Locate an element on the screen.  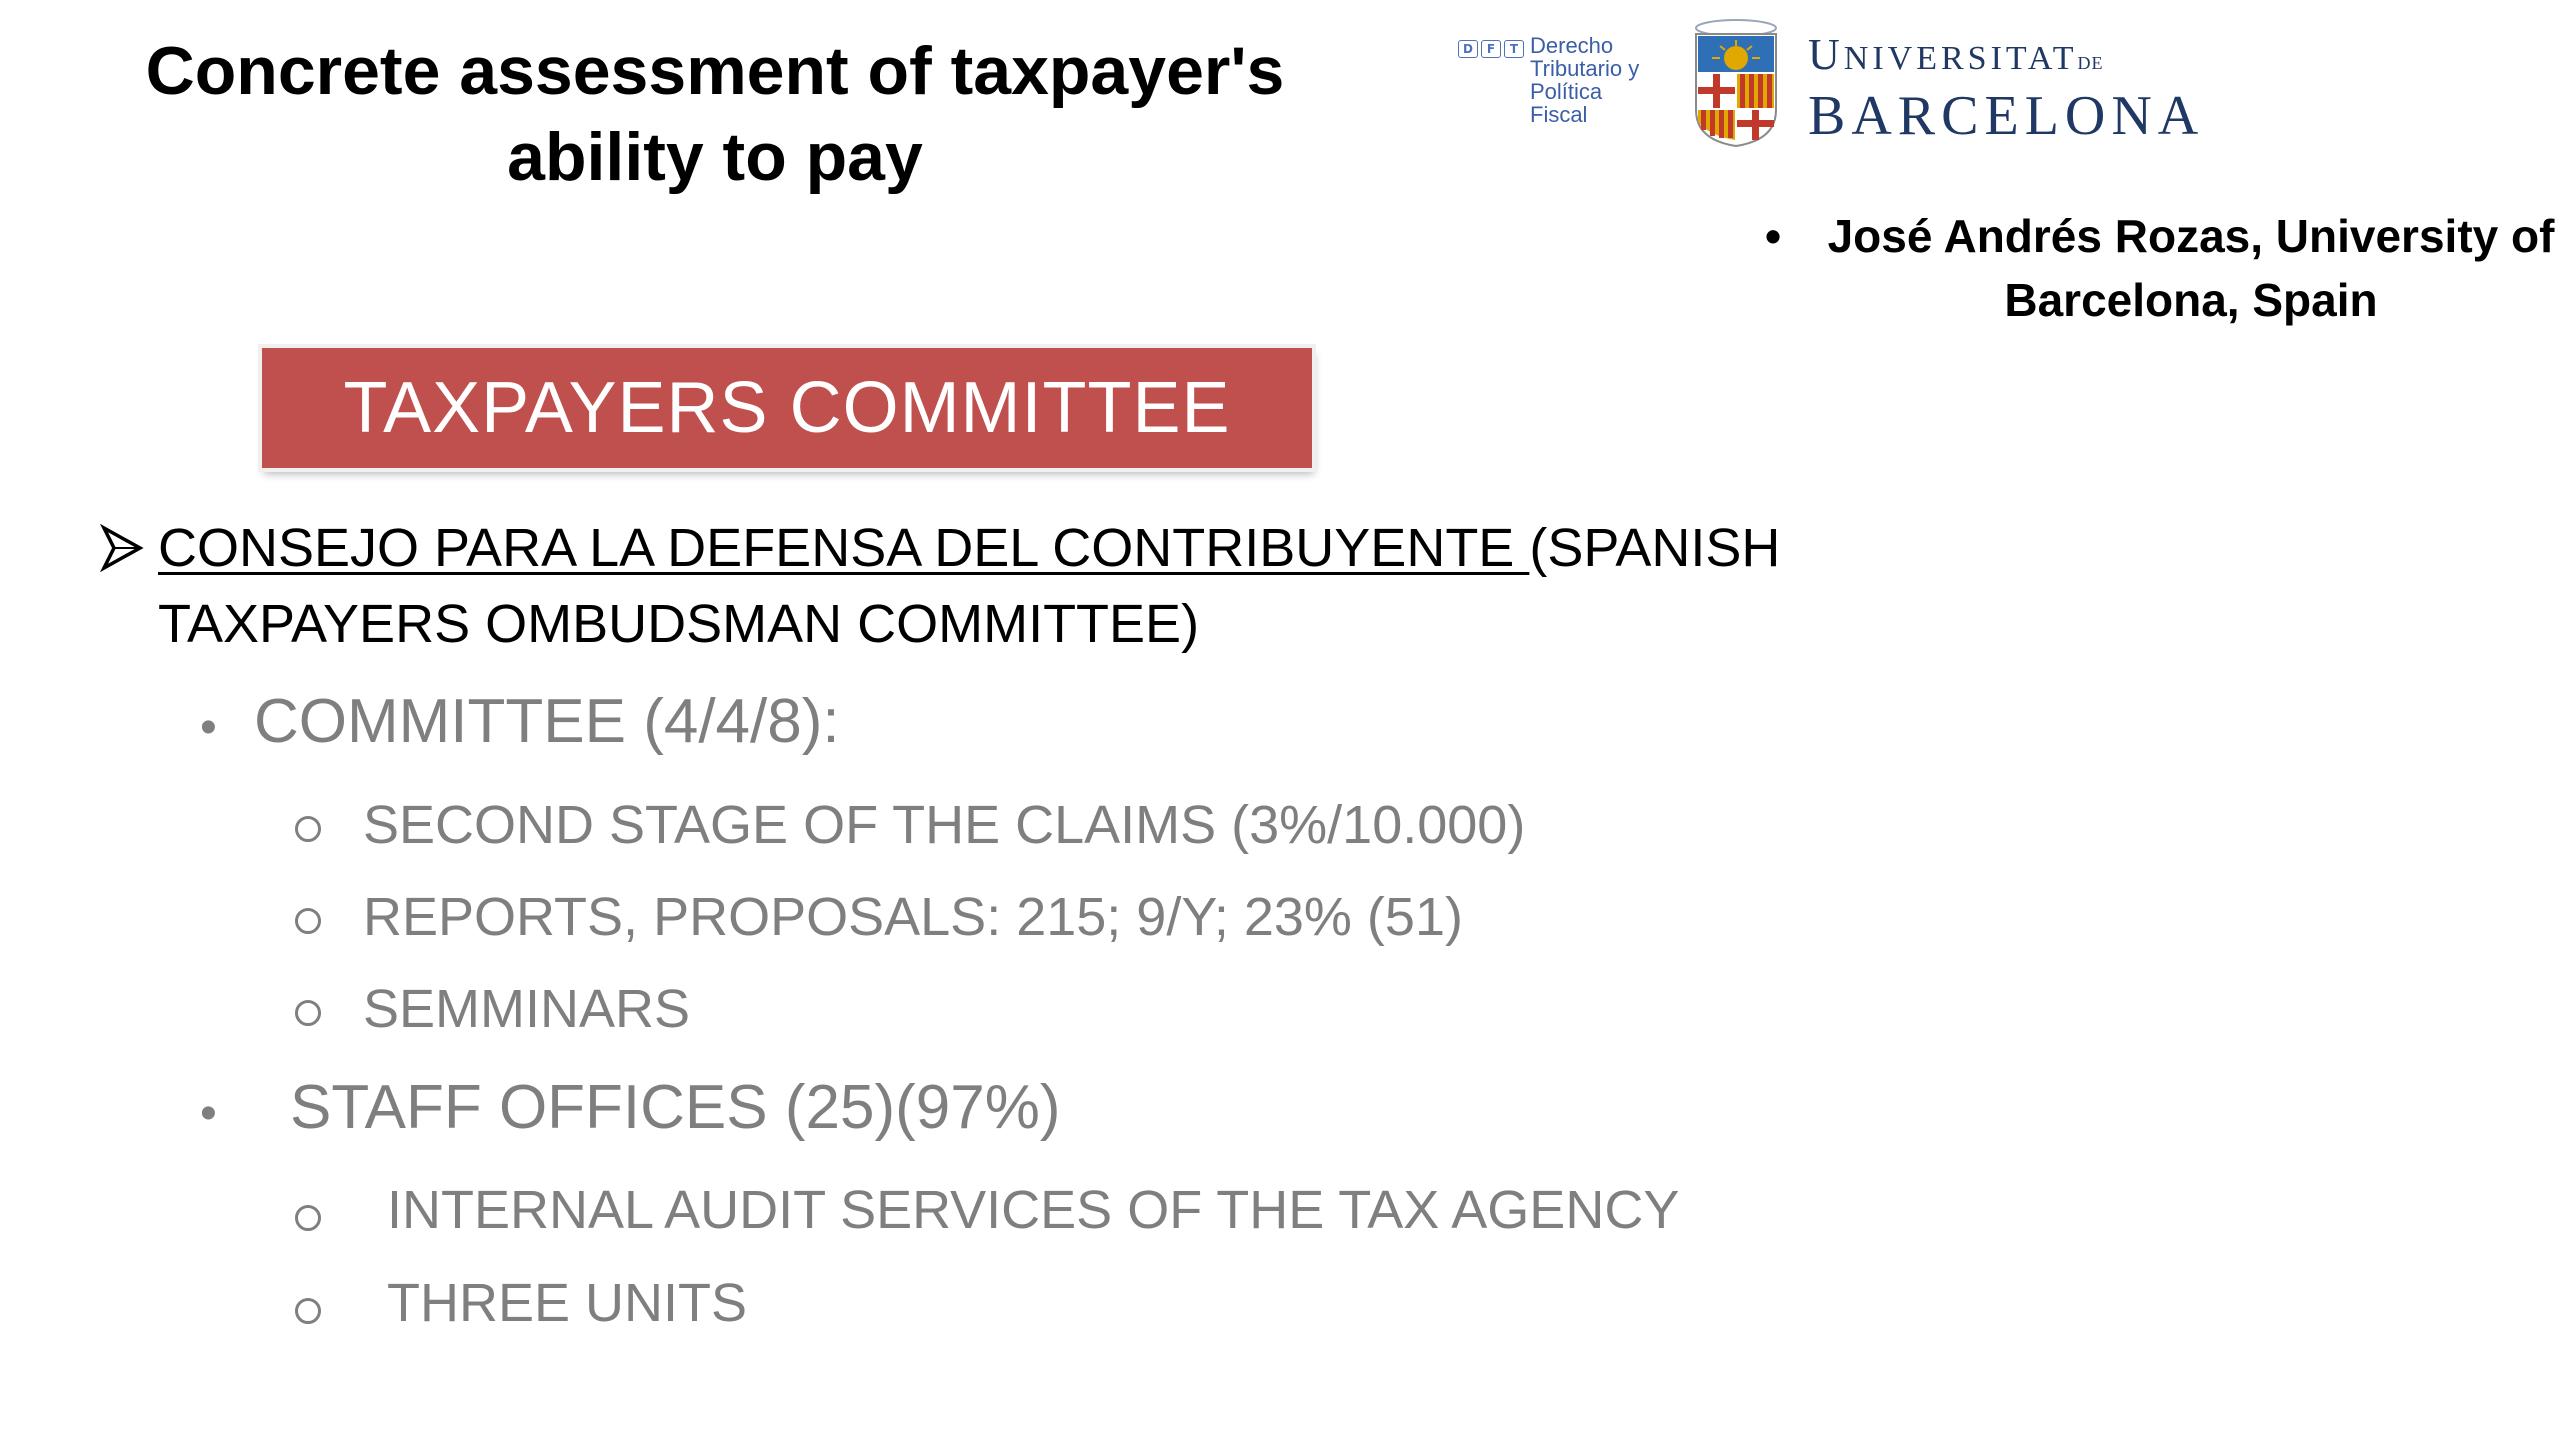
dft-logo-text: Derecho Tributario y Política Fiscal is located at coordinates (1584, 80).